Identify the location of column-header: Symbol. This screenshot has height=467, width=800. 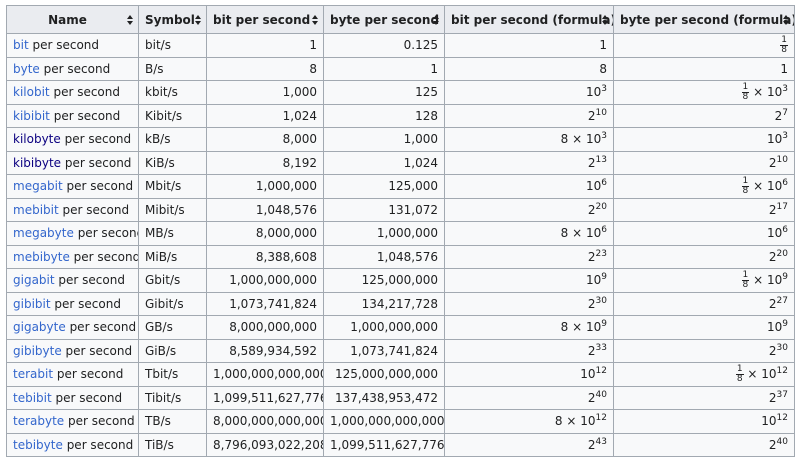
(172, 19).